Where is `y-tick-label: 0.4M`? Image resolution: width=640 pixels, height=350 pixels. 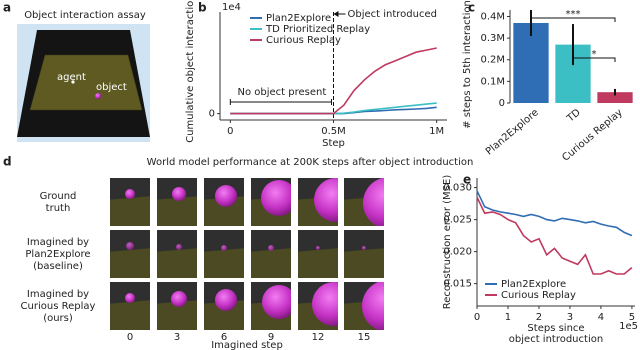 y-tick-label: 0.4M is located at coordinates (492, 16).